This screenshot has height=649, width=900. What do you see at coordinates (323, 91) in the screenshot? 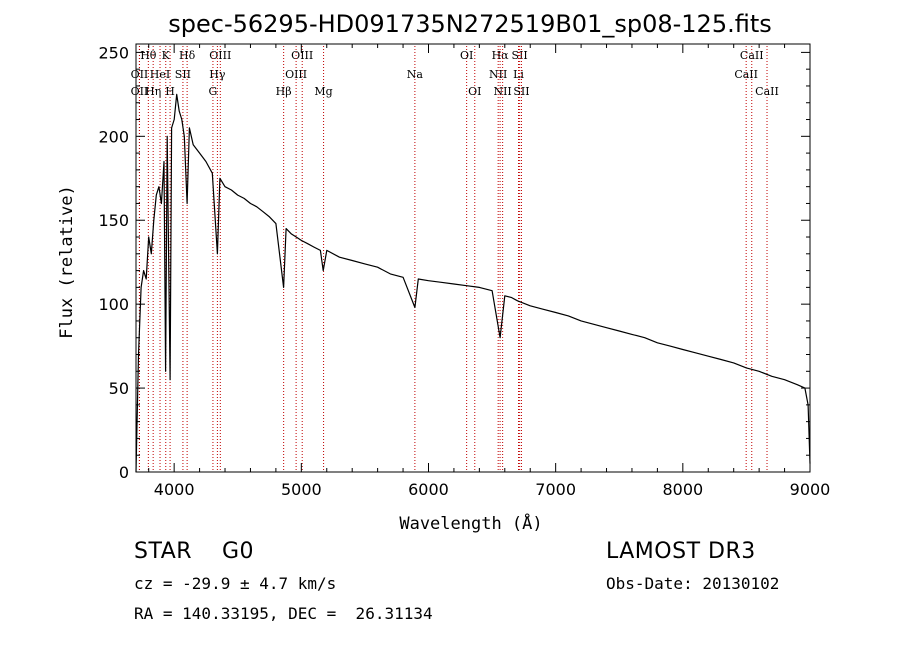
I see `line-label: Mg` at bounding box center [323, 91].